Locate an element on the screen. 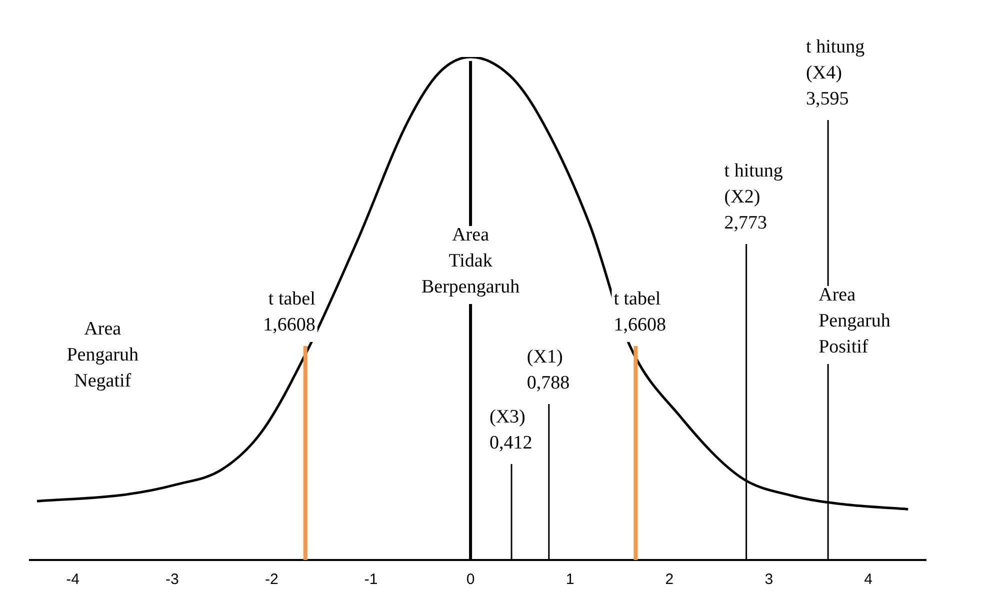  x-tick-label: -1 is located at coordinates (371, 579).